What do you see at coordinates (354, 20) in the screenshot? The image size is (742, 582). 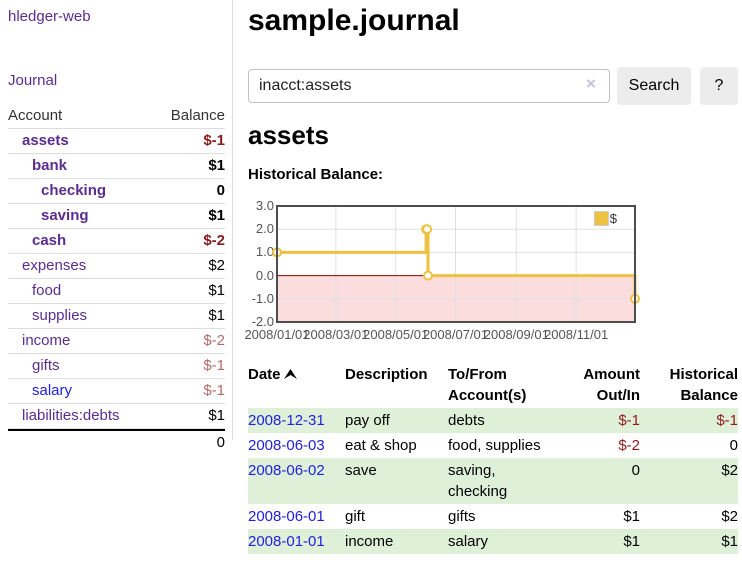 I see `page-title: sample.journal` at bounding box center [354, 20].